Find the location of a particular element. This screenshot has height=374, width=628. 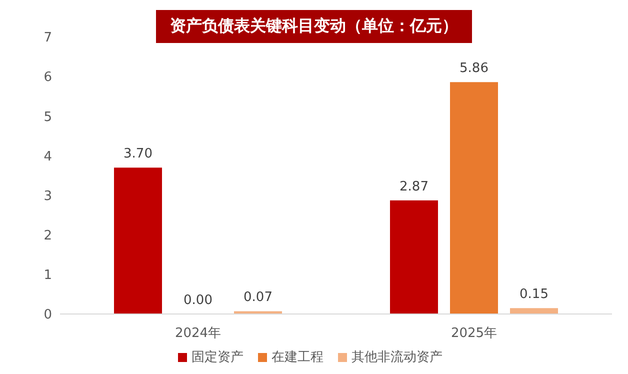

y-tick-label: 3 is located at coordinates (48, 196).